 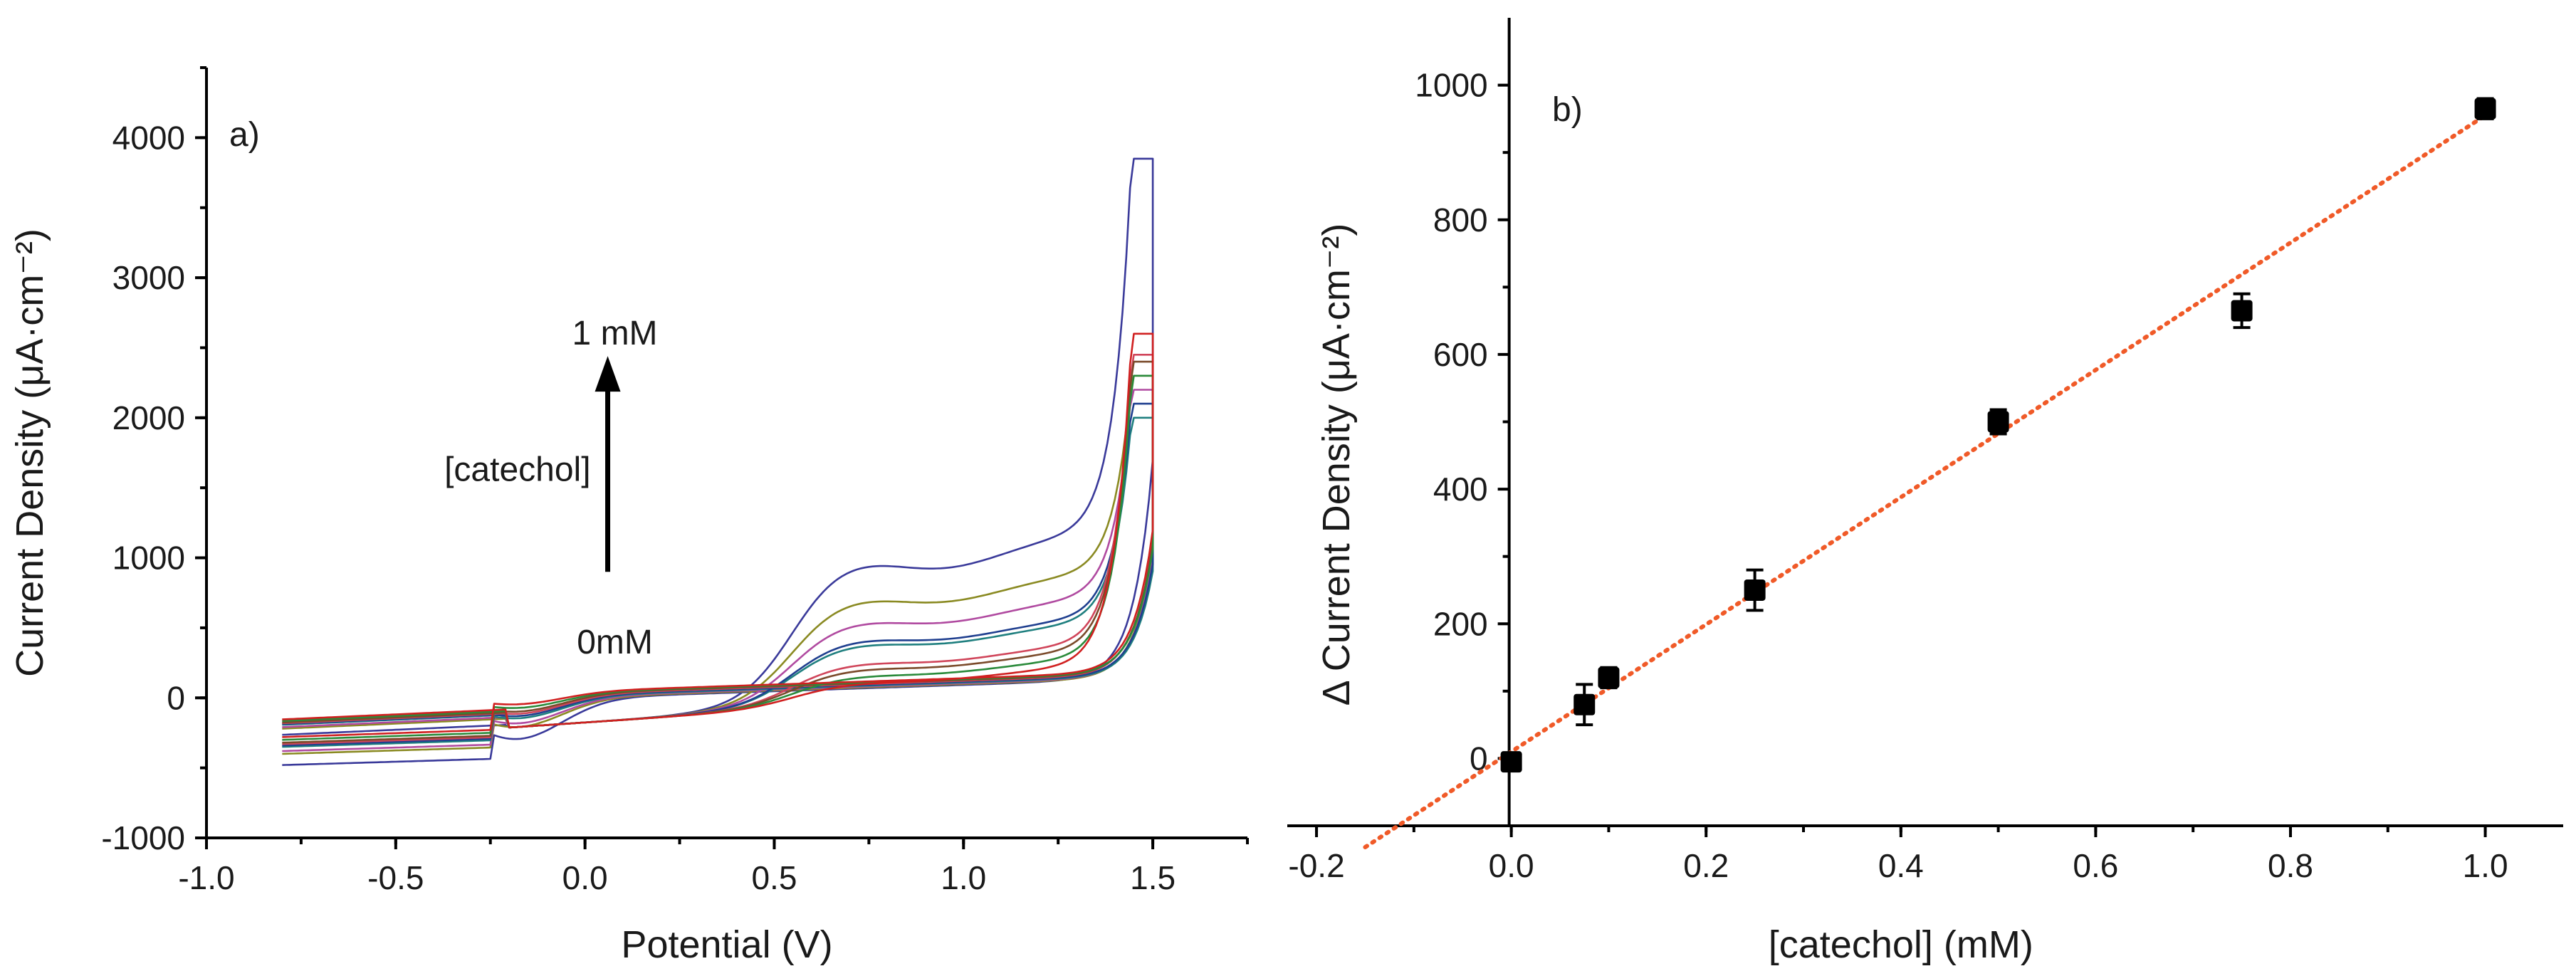 I want to click on panel-a-y-tick-label: 0, so click(x=176, y=697).